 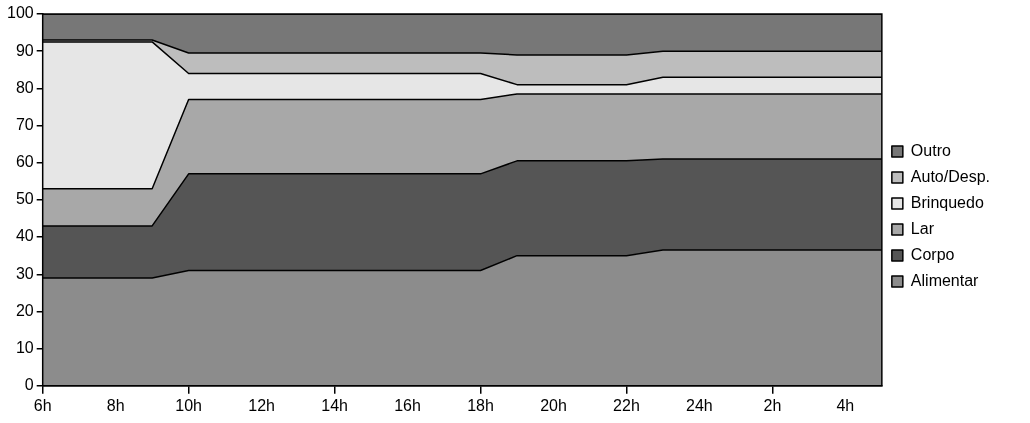 I want to click on y-tick-label: 80, so click(x=24, y=87).